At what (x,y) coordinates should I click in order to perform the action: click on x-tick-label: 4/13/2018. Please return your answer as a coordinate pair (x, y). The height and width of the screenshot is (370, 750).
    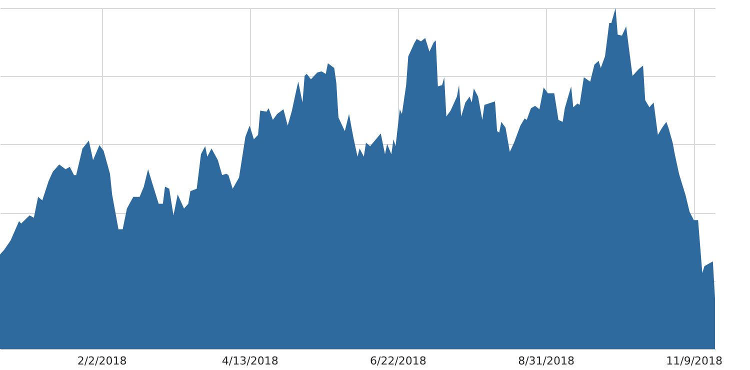
    Looking at the image, I should click on (250, 361).